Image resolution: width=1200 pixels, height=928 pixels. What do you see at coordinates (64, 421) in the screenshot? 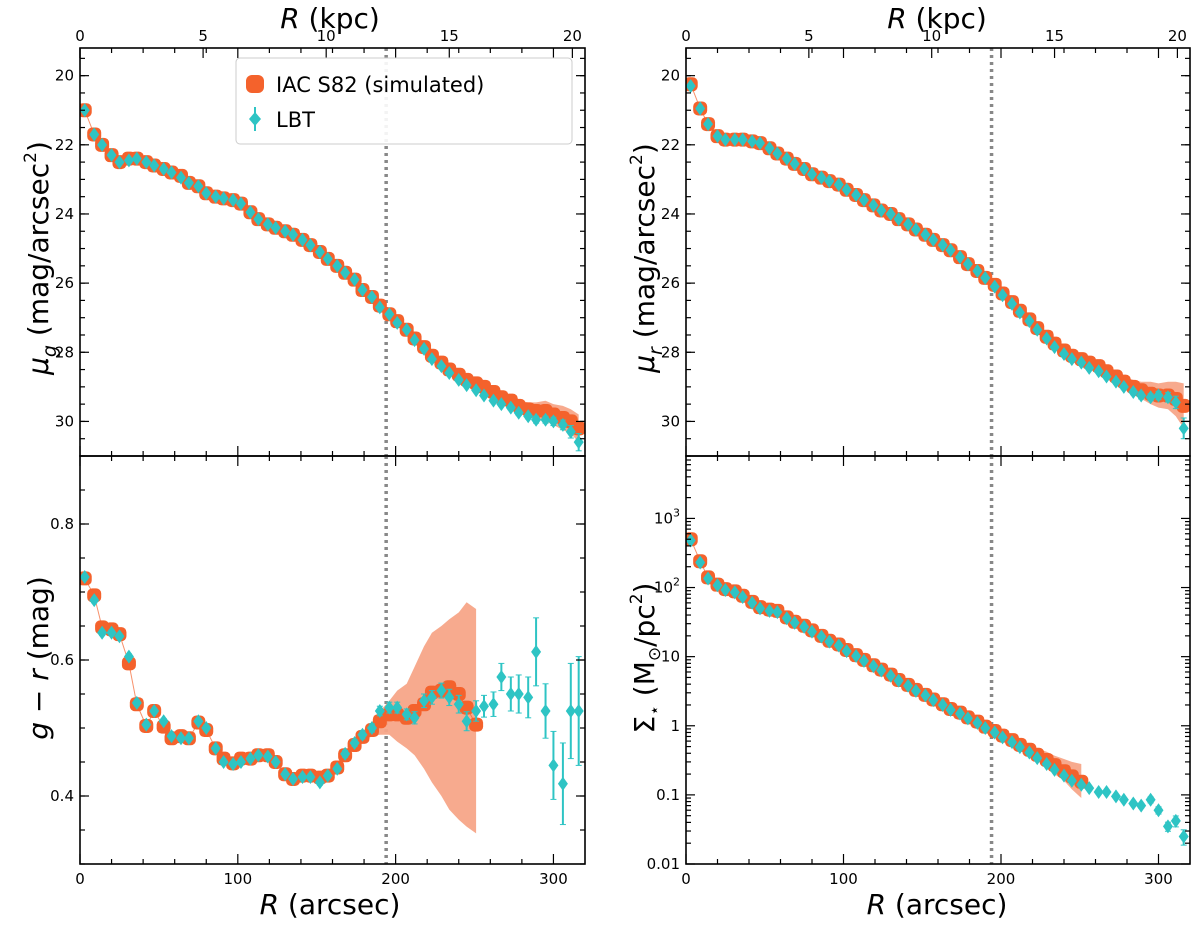
I see `y-tick-label: 30` at bounding box center [64, 421].